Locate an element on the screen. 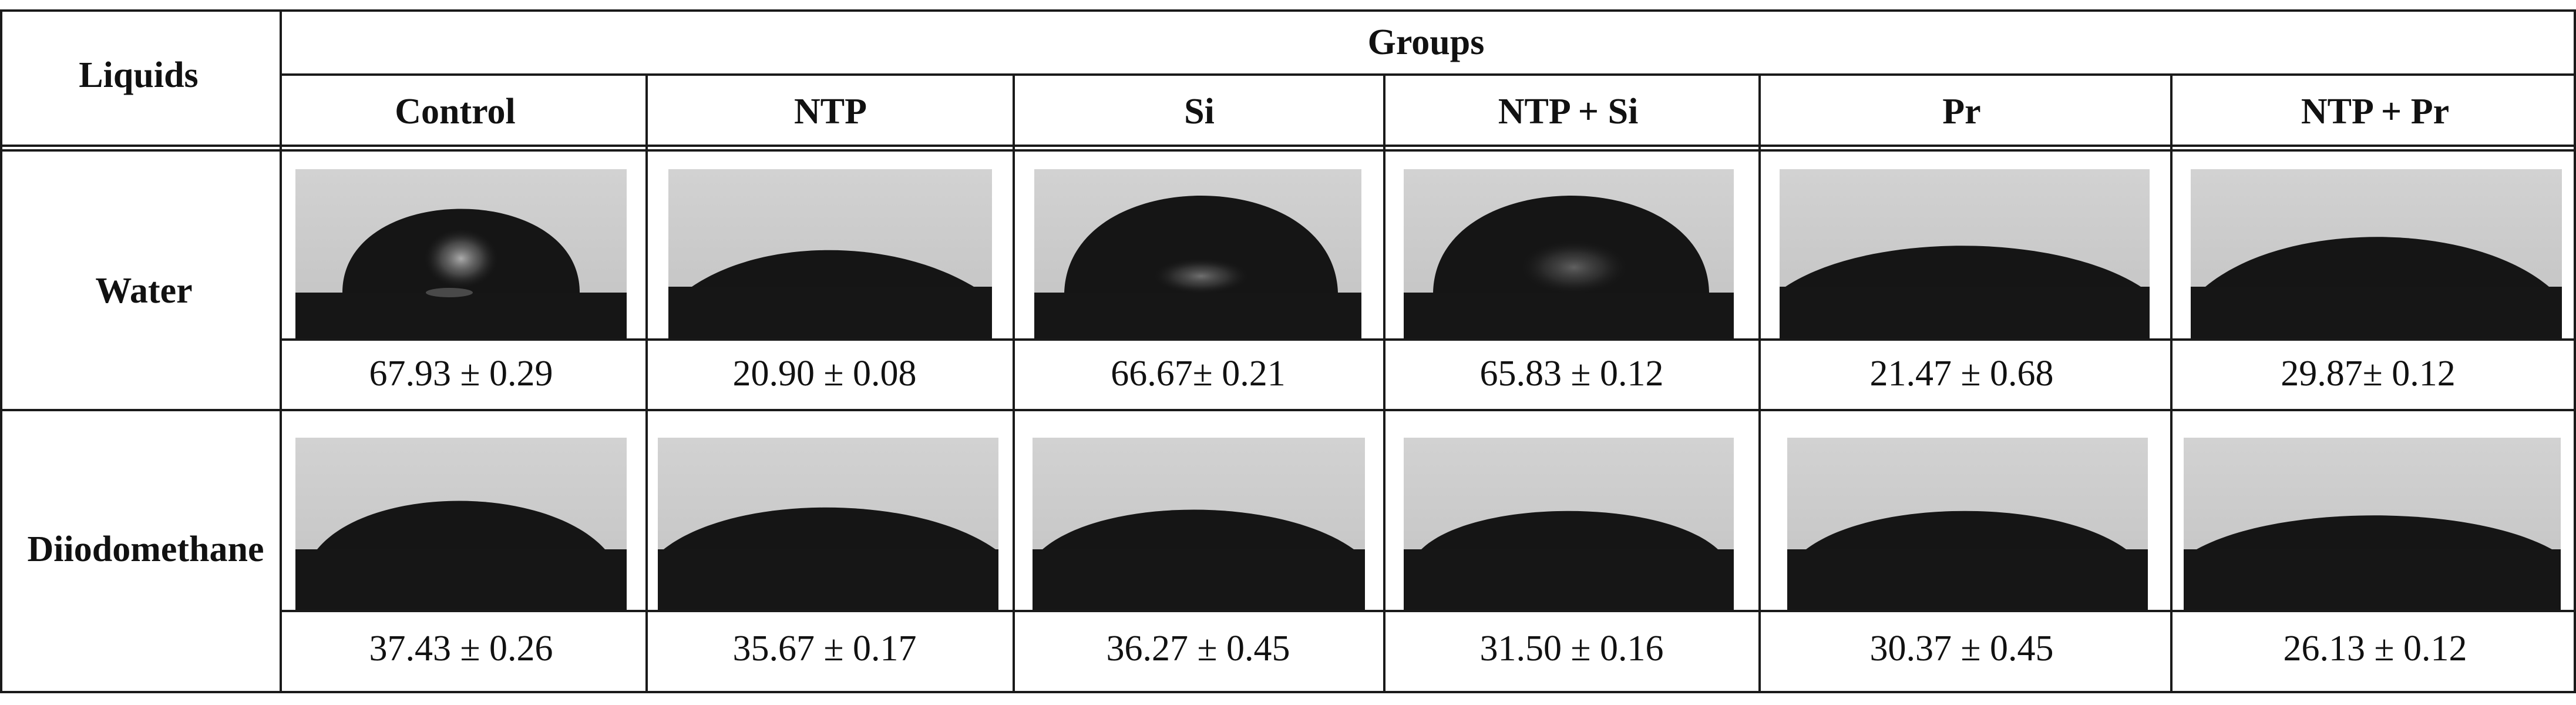  diiodomethane-droplet-image-pr is located at coordinates (1967, 524).